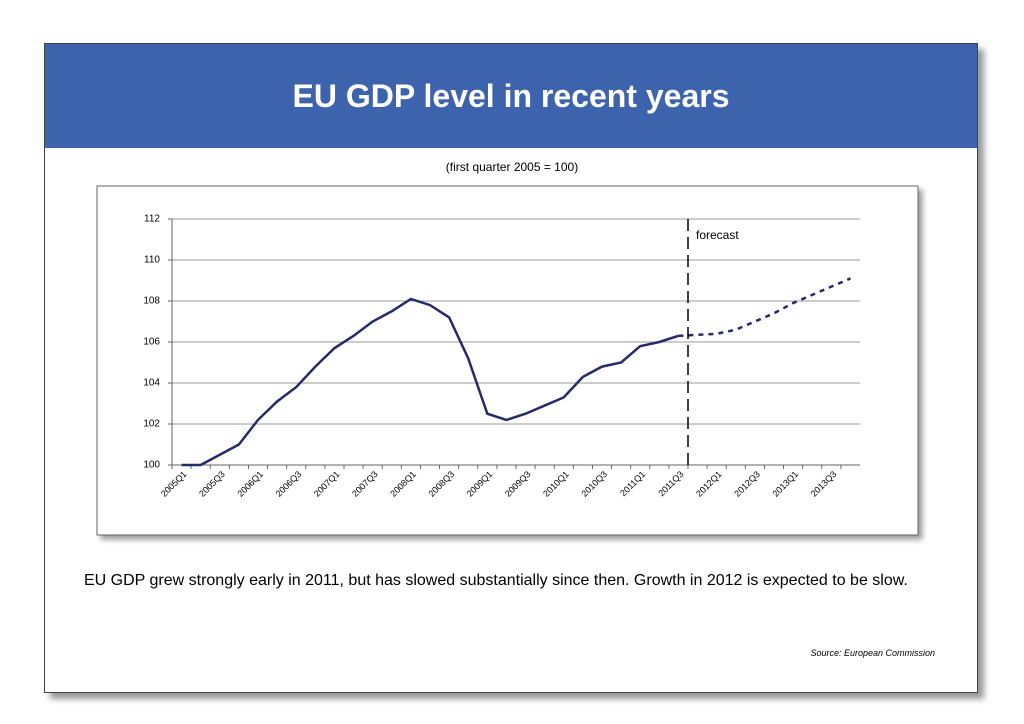 The image size is (1024, 724). Describe the element at coordinates (151, 301) in the screenshot. I see `y-tick-label: 108` at that location.